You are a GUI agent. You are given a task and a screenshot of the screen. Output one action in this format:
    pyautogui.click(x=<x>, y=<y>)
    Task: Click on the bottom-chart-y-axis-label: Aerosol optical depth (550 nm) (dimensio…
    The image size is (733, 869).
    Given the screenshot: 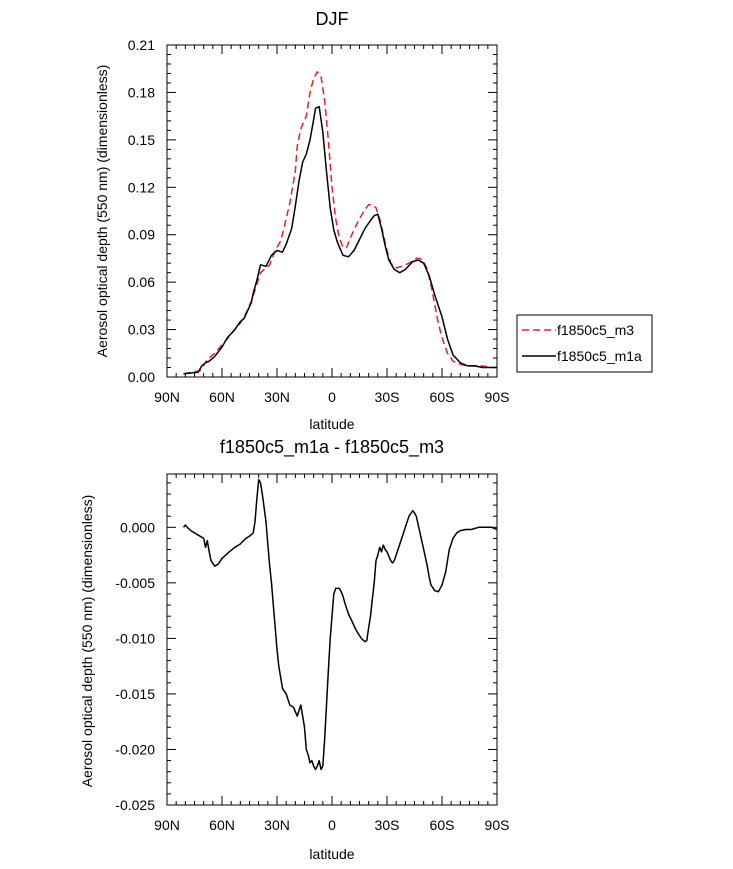 What is the action you would take?
    pyautogui.click(x=87, y=641)
    